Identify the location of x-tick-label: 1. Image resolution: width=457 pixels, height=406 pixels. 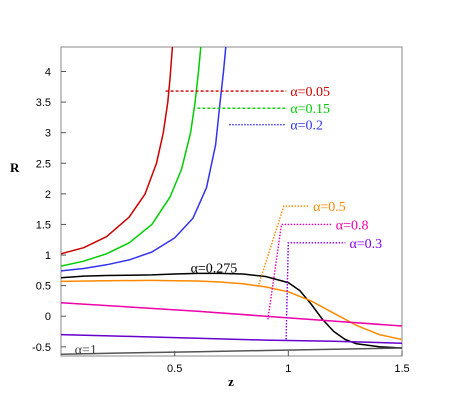
(288, 369).